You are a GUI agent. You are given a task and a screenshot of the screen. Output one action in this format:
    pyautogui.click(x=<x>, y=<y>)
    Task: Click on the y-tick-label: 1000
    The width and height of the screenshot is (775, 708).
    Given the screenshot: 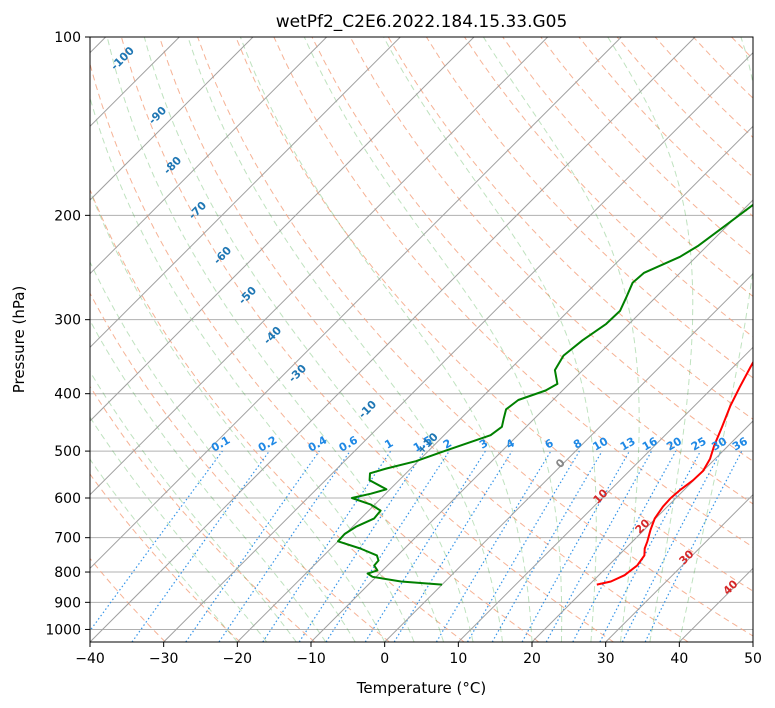 What is the action you would take?
    pyautogui.click(x=63, y=630)
    